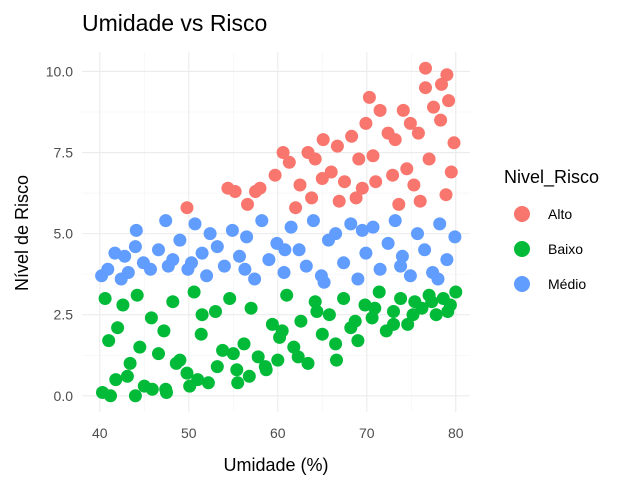  Describe the element at coordinates (59, 233) in the screenshot. I see `y-axis-ticks: 0.0 2.5 5.0 7.5 10.0` at that location.